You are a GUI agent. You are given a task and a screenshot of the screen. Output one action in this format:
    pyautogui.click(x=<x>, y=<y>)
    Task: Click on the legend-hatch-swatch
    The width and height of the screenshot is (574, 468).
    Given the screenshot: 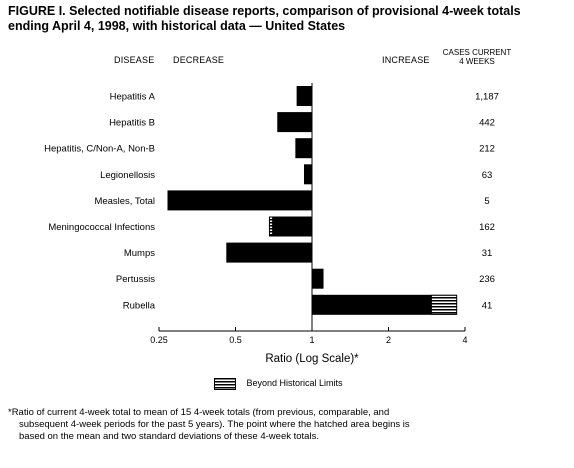 What is the action you would take?
    pyautogui.click(x=225, y=384)
    